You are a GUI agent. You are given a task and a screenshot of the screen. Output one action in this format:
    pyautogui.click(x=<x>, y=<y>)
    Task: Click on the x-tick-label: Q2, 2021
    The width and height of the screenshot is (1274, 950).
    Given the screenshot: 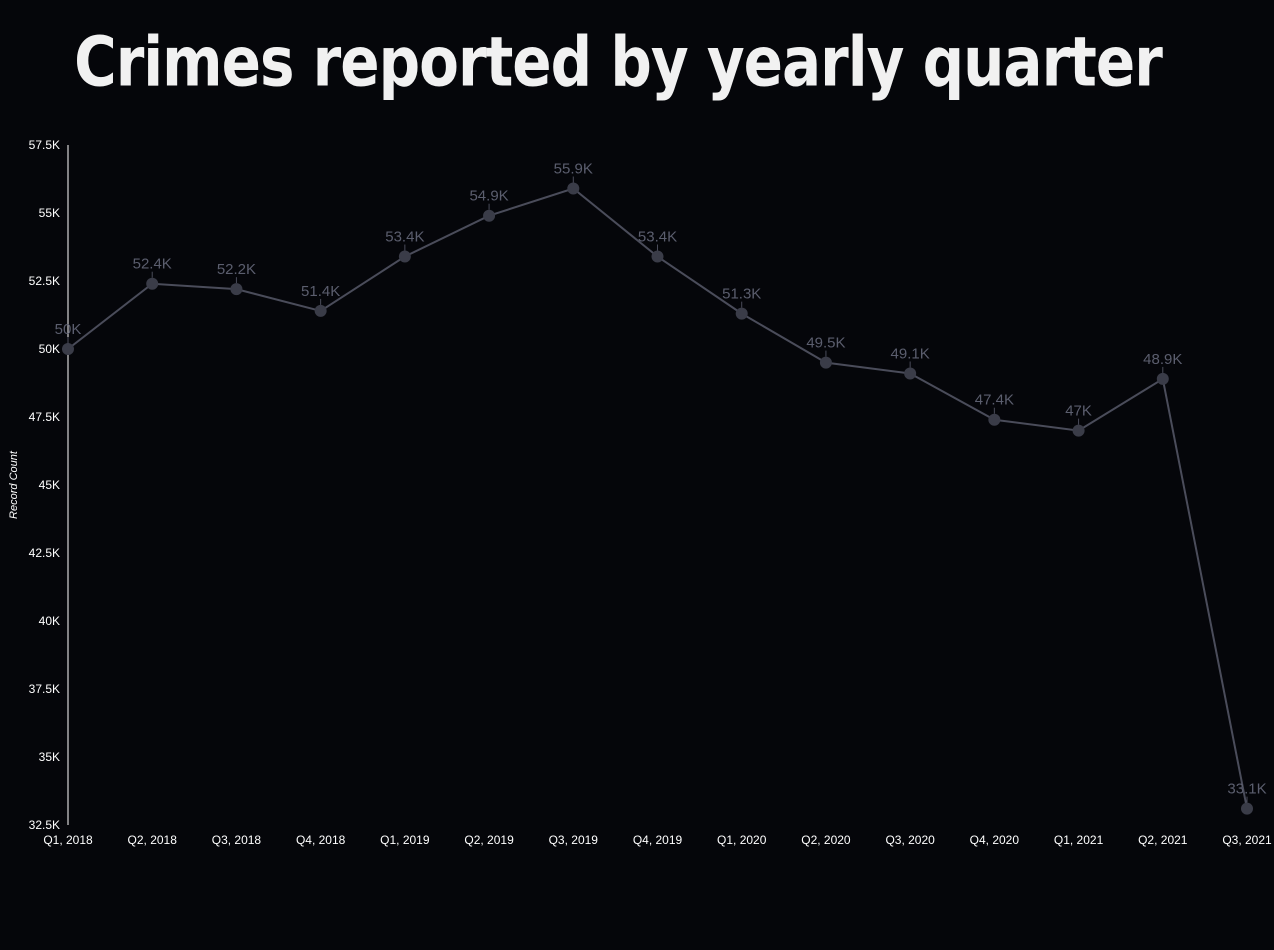 What is the action you would take?
    pyautogui.click(x=1163, y=840)
    